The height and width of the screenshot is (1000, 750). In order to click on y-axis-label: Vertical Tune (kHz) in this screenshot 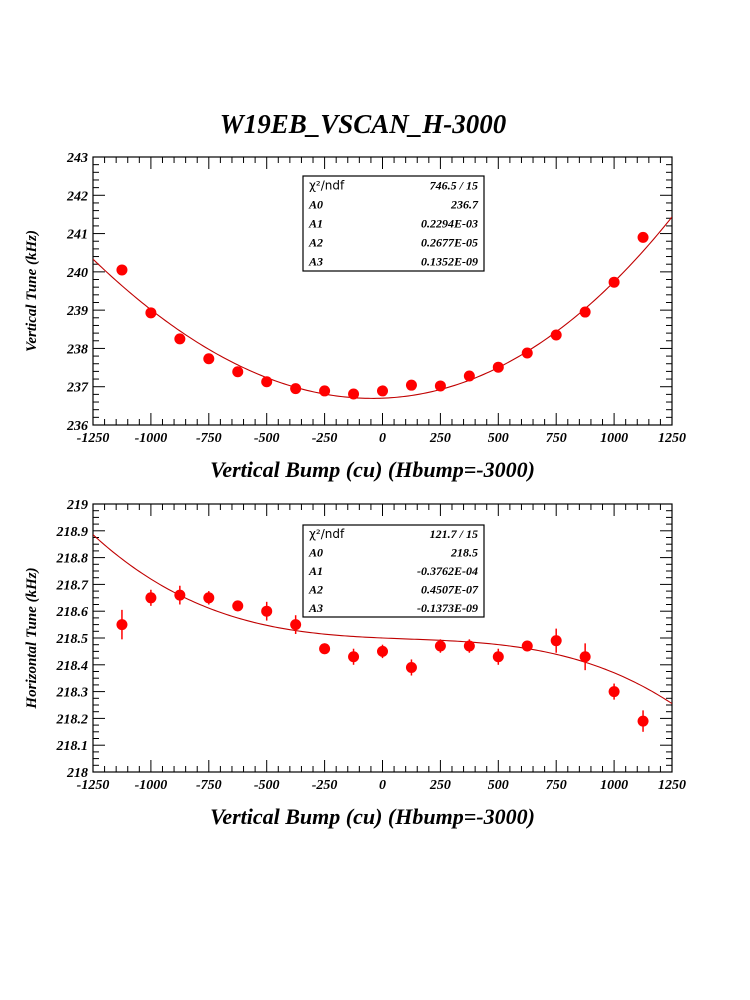, I will do `click(32, 291)`.